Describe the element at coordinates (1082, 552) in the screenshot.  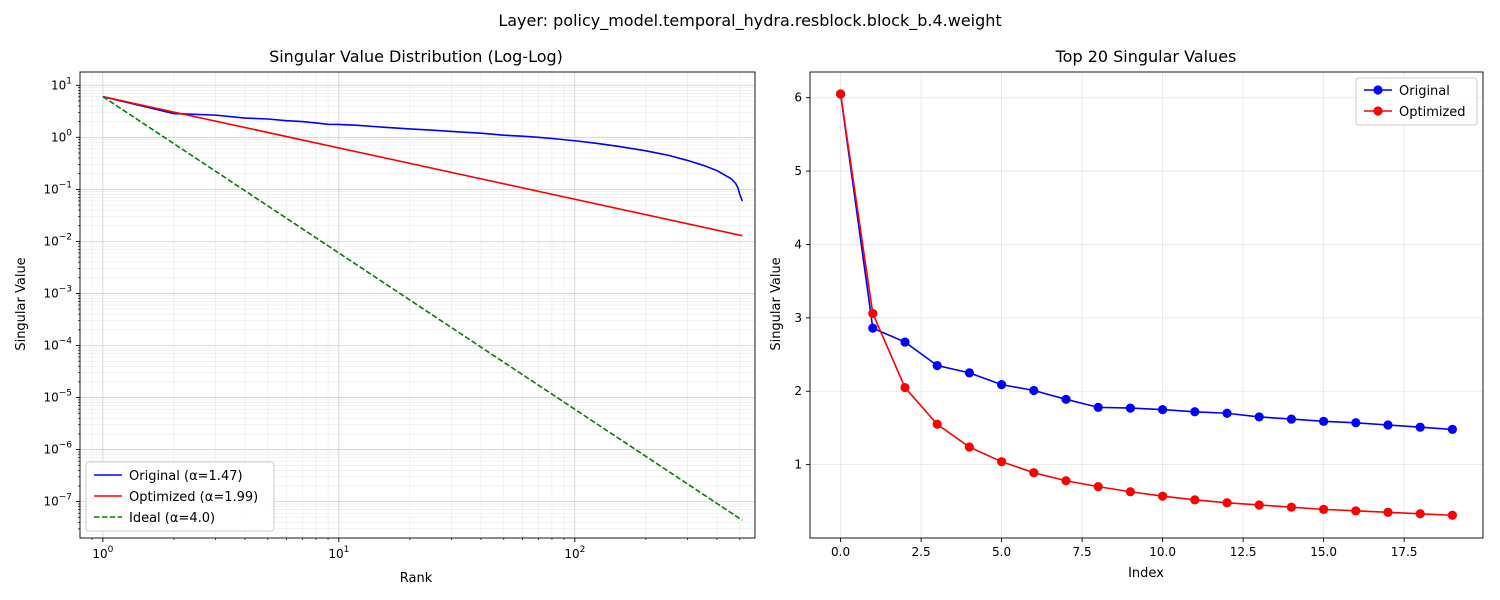
I see `x-tick-label: 7.5` at that location.